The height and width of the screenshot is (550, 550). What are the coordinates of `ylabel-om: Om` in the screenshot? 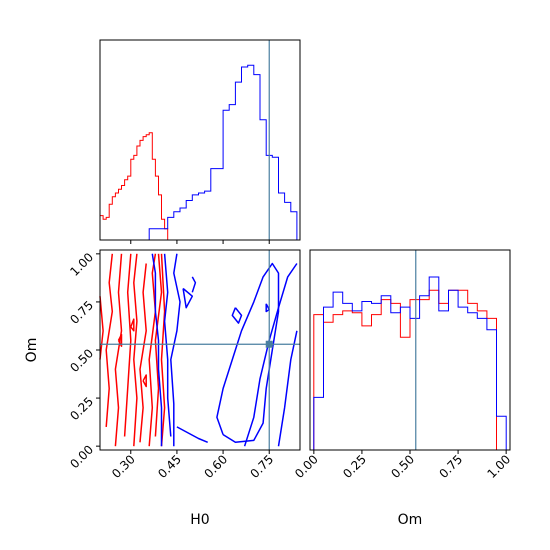 It's located at (32, 350).